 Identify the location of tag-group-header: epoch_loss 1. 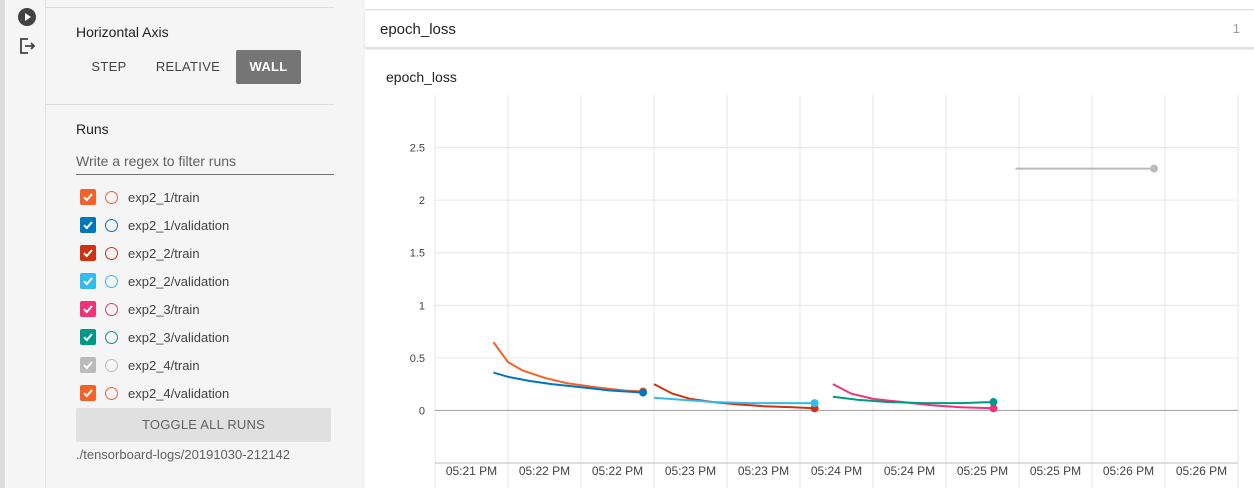
(809, 29).